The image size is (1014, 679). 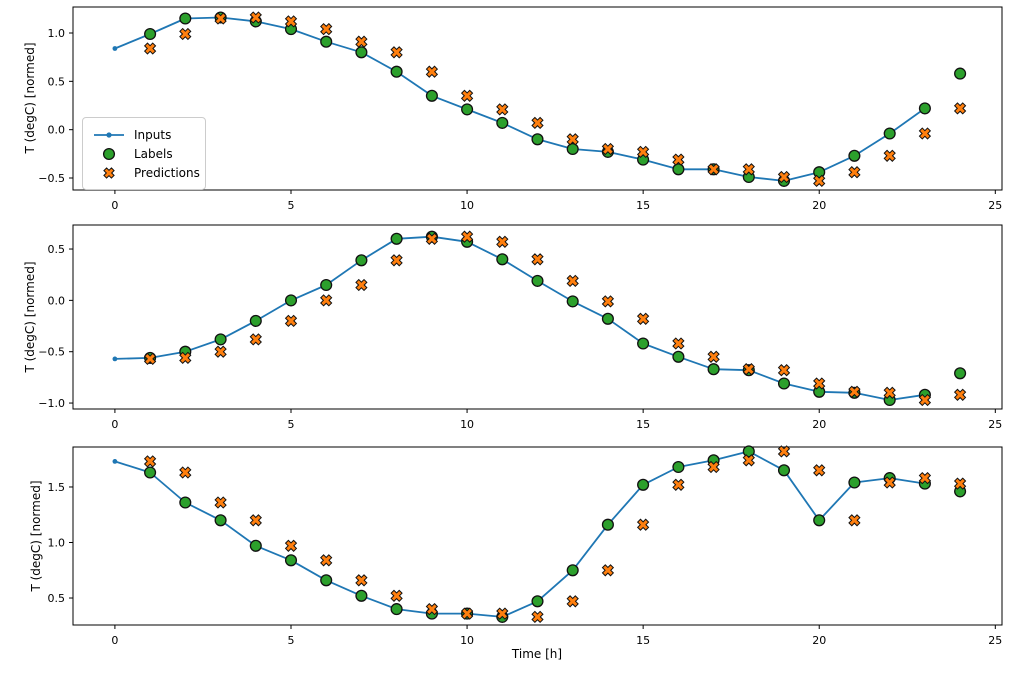 What do you see at coordinates (36, 536) in the screenshot?
I see `y-axis-label-subplot-3: T (degC) [normed]` at bounding box center [36, 536].